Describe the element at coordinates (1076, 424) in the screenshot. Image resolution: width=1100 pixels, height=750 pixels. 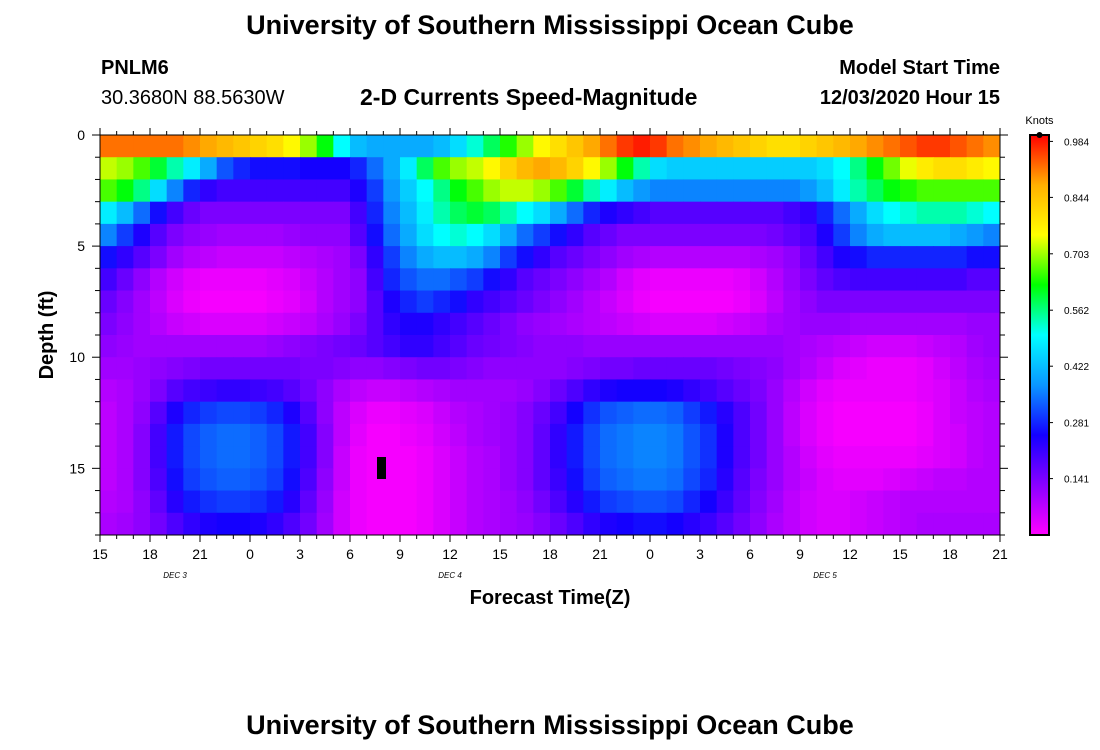
I see `colorbar-tick-label: 0.281` at that location.